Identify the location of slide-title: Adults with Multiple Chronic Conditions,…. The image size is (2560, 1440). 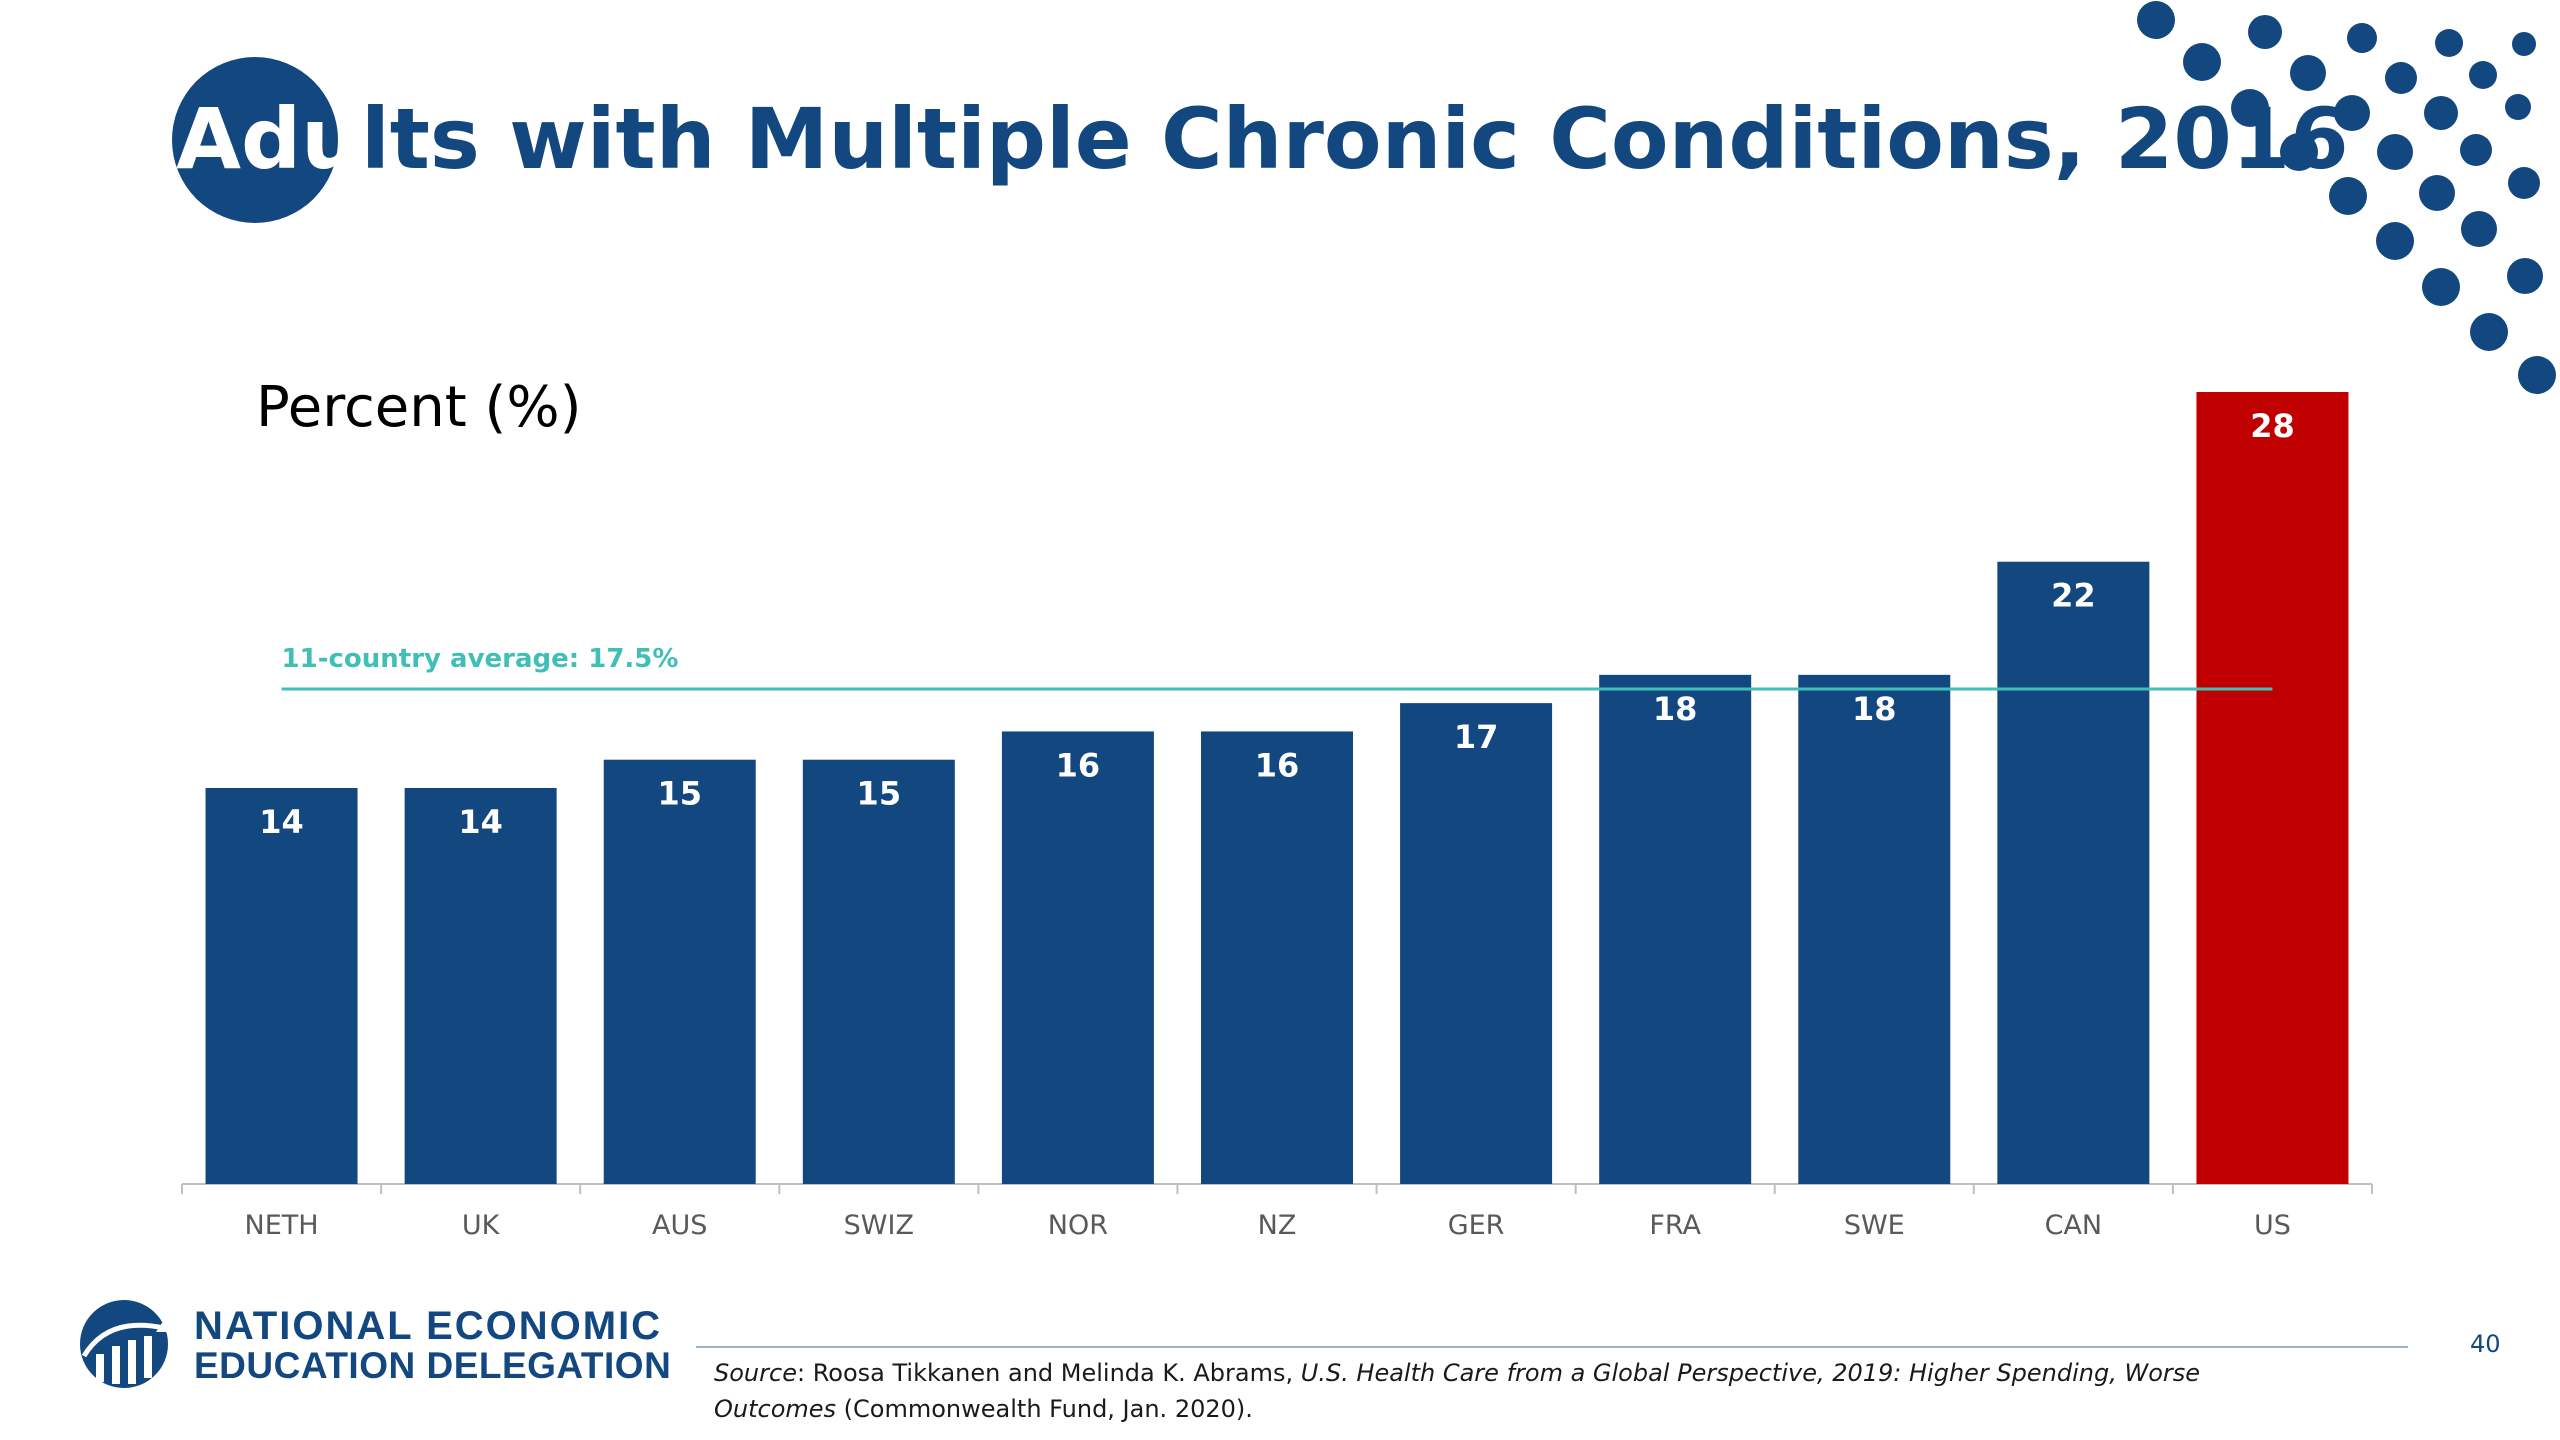
(1262, 139).